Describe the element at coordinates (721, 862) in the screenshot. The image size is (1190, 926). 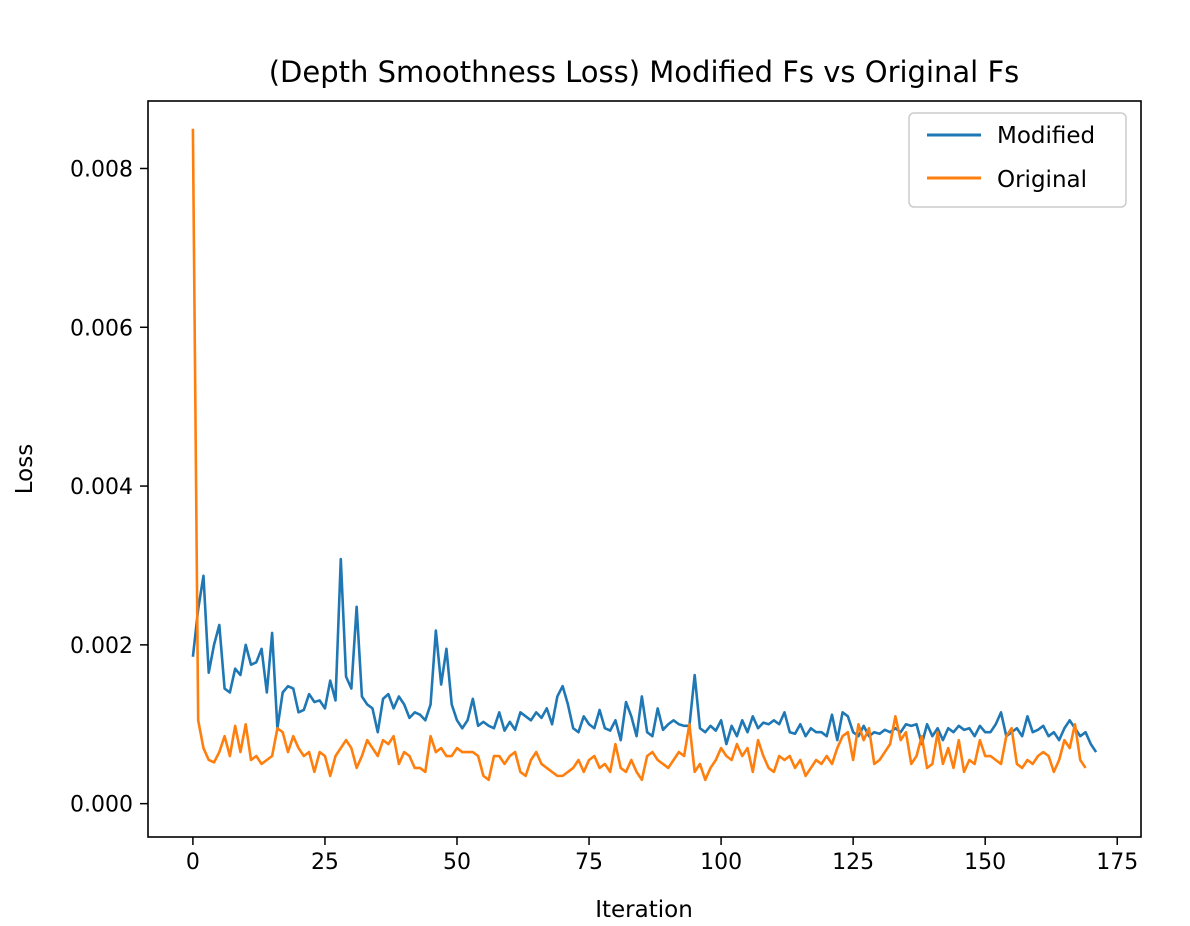
I see `x-tick-label: 100` at that location.